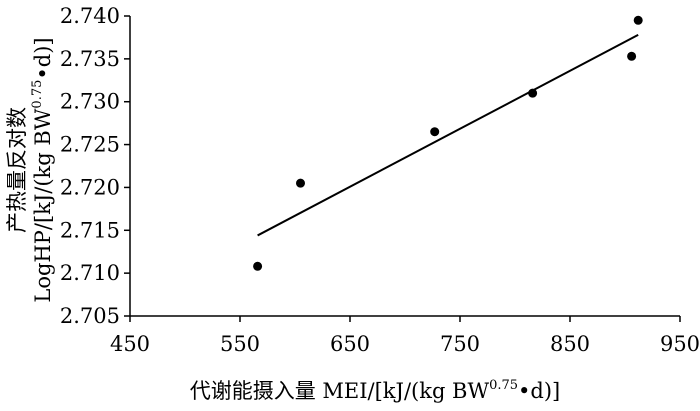  What do you see at coordinates (90, 102) in the screenshot?
I see `y-tick-label: 2.730` at bounding box center [90, 102].